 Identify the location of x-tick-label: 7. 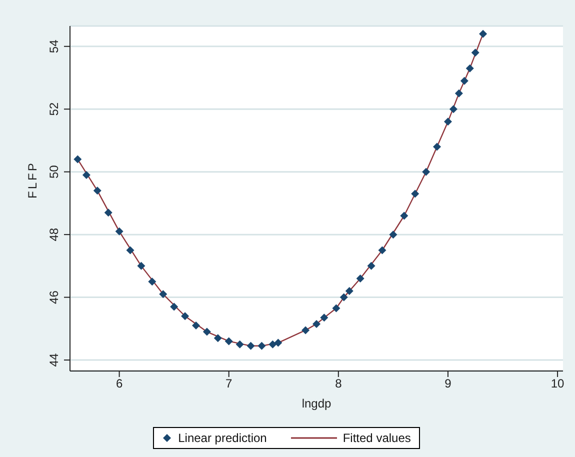
(229, 383).